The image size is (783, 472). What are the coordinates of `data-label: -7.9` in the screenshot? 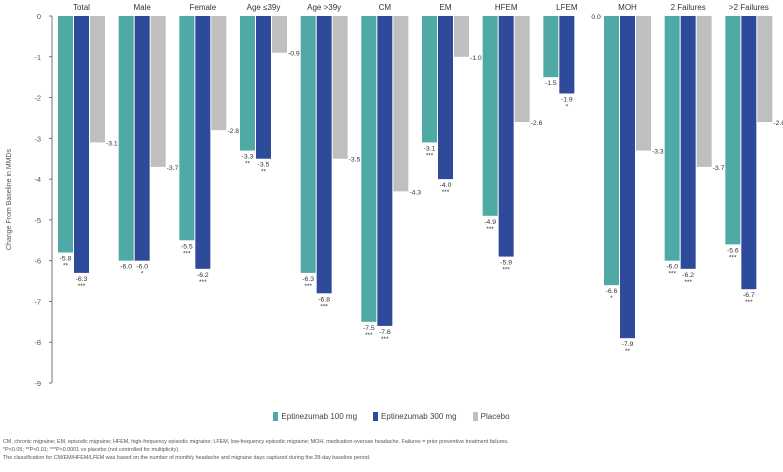 It's located at (628, 344).